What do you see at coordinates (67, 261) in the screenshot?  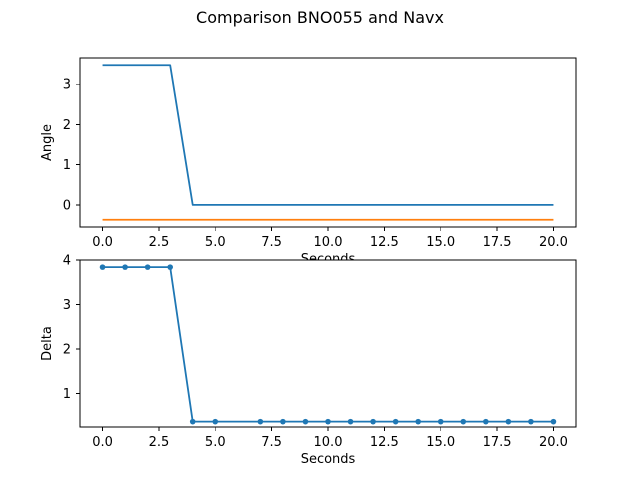 I see `y-tick-label: 4` at bounding box center [67, 261].